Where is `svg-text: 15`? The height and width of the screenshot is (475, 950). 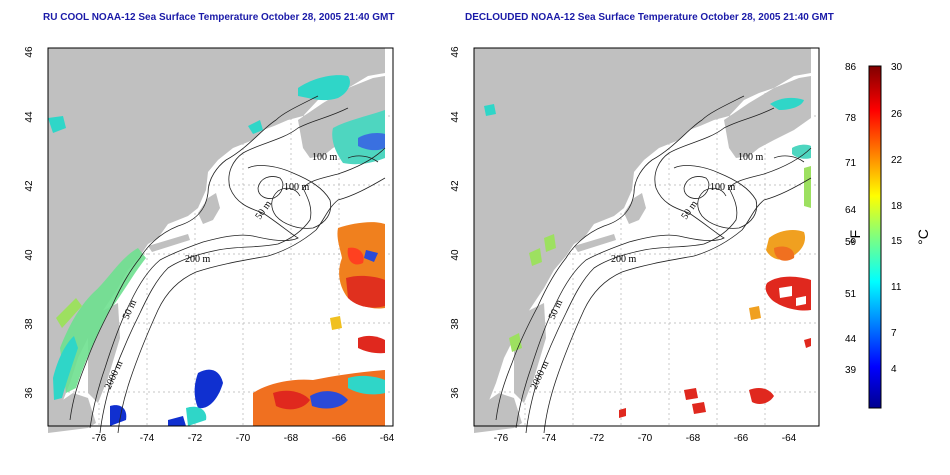 svg-text: 15 is located at coordinates (897, 241).